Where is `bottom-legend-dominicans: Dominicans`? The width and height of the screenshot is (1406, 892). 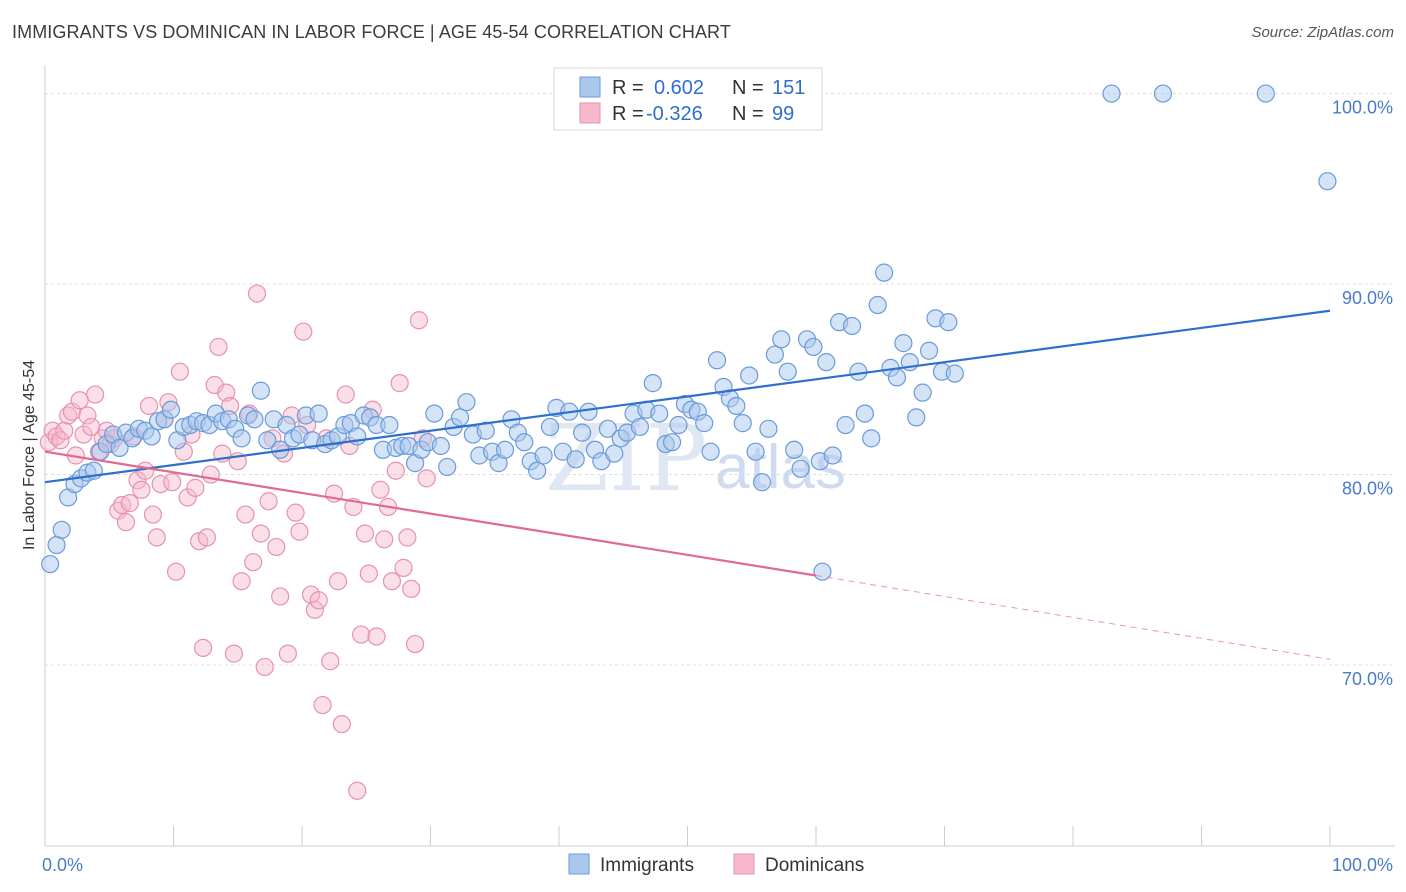 bottom-legend-dominicans: Dominicans is located at coordinates (814, 865).